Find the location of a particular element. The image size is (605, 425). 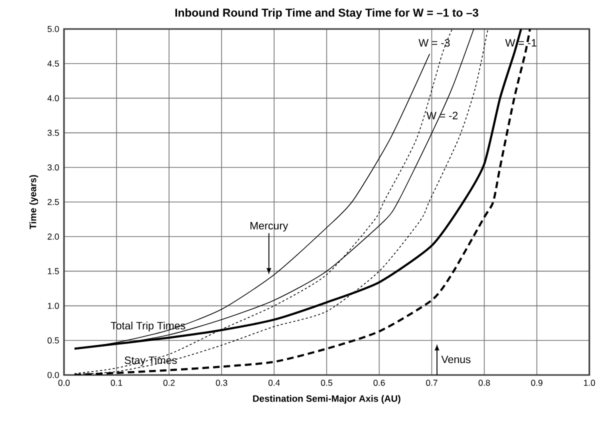

x-tick-label: 0.2 is located at coordinates (169, 383).